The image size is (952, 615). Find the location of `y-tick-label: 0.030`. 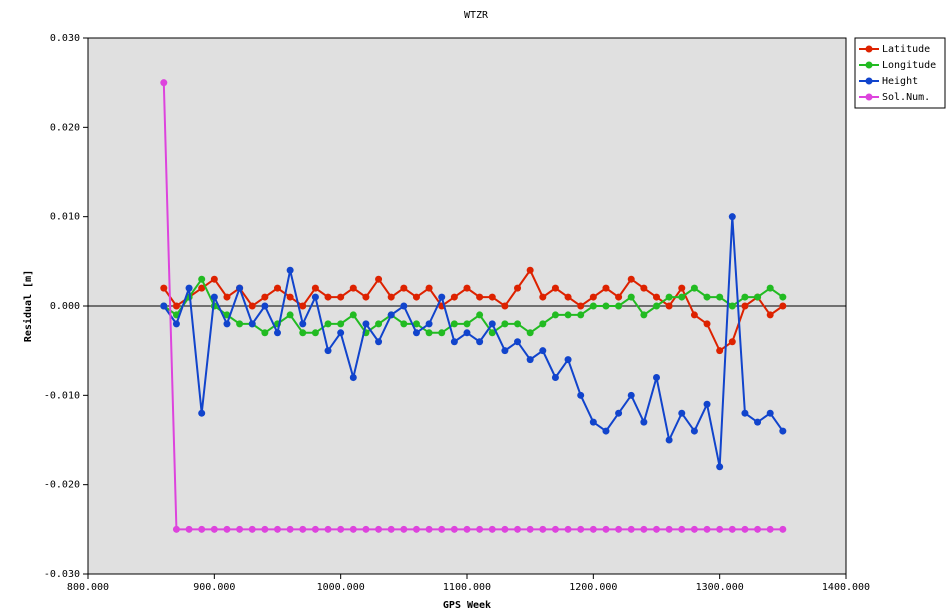

y-tick-label: 0.030 is located at coordinates (65, 38).